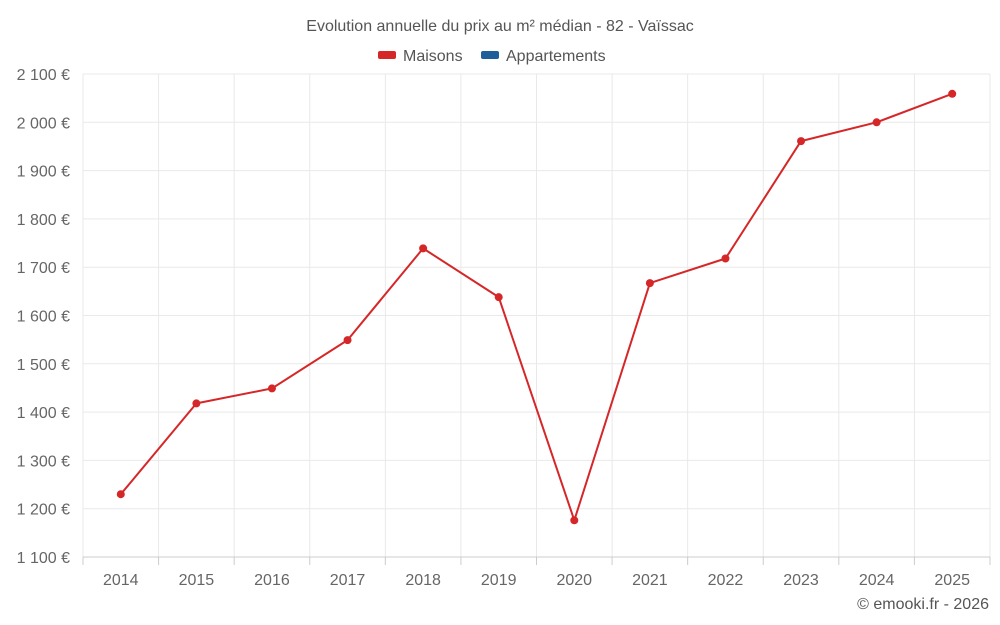 This screenshot has height=625, width=1000. What do you see at coordinates (43, 220) in the screenshot?
I see `y-tick-label: 1 800 €` at bounding box center [43, 220].